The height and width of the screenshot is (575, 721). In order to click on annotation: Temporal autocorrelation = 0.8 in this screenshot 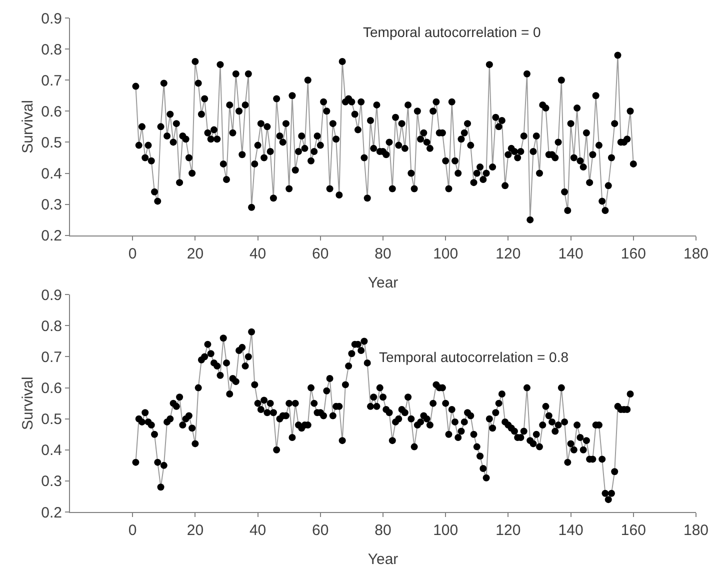, I will do `click(474, 357)`.